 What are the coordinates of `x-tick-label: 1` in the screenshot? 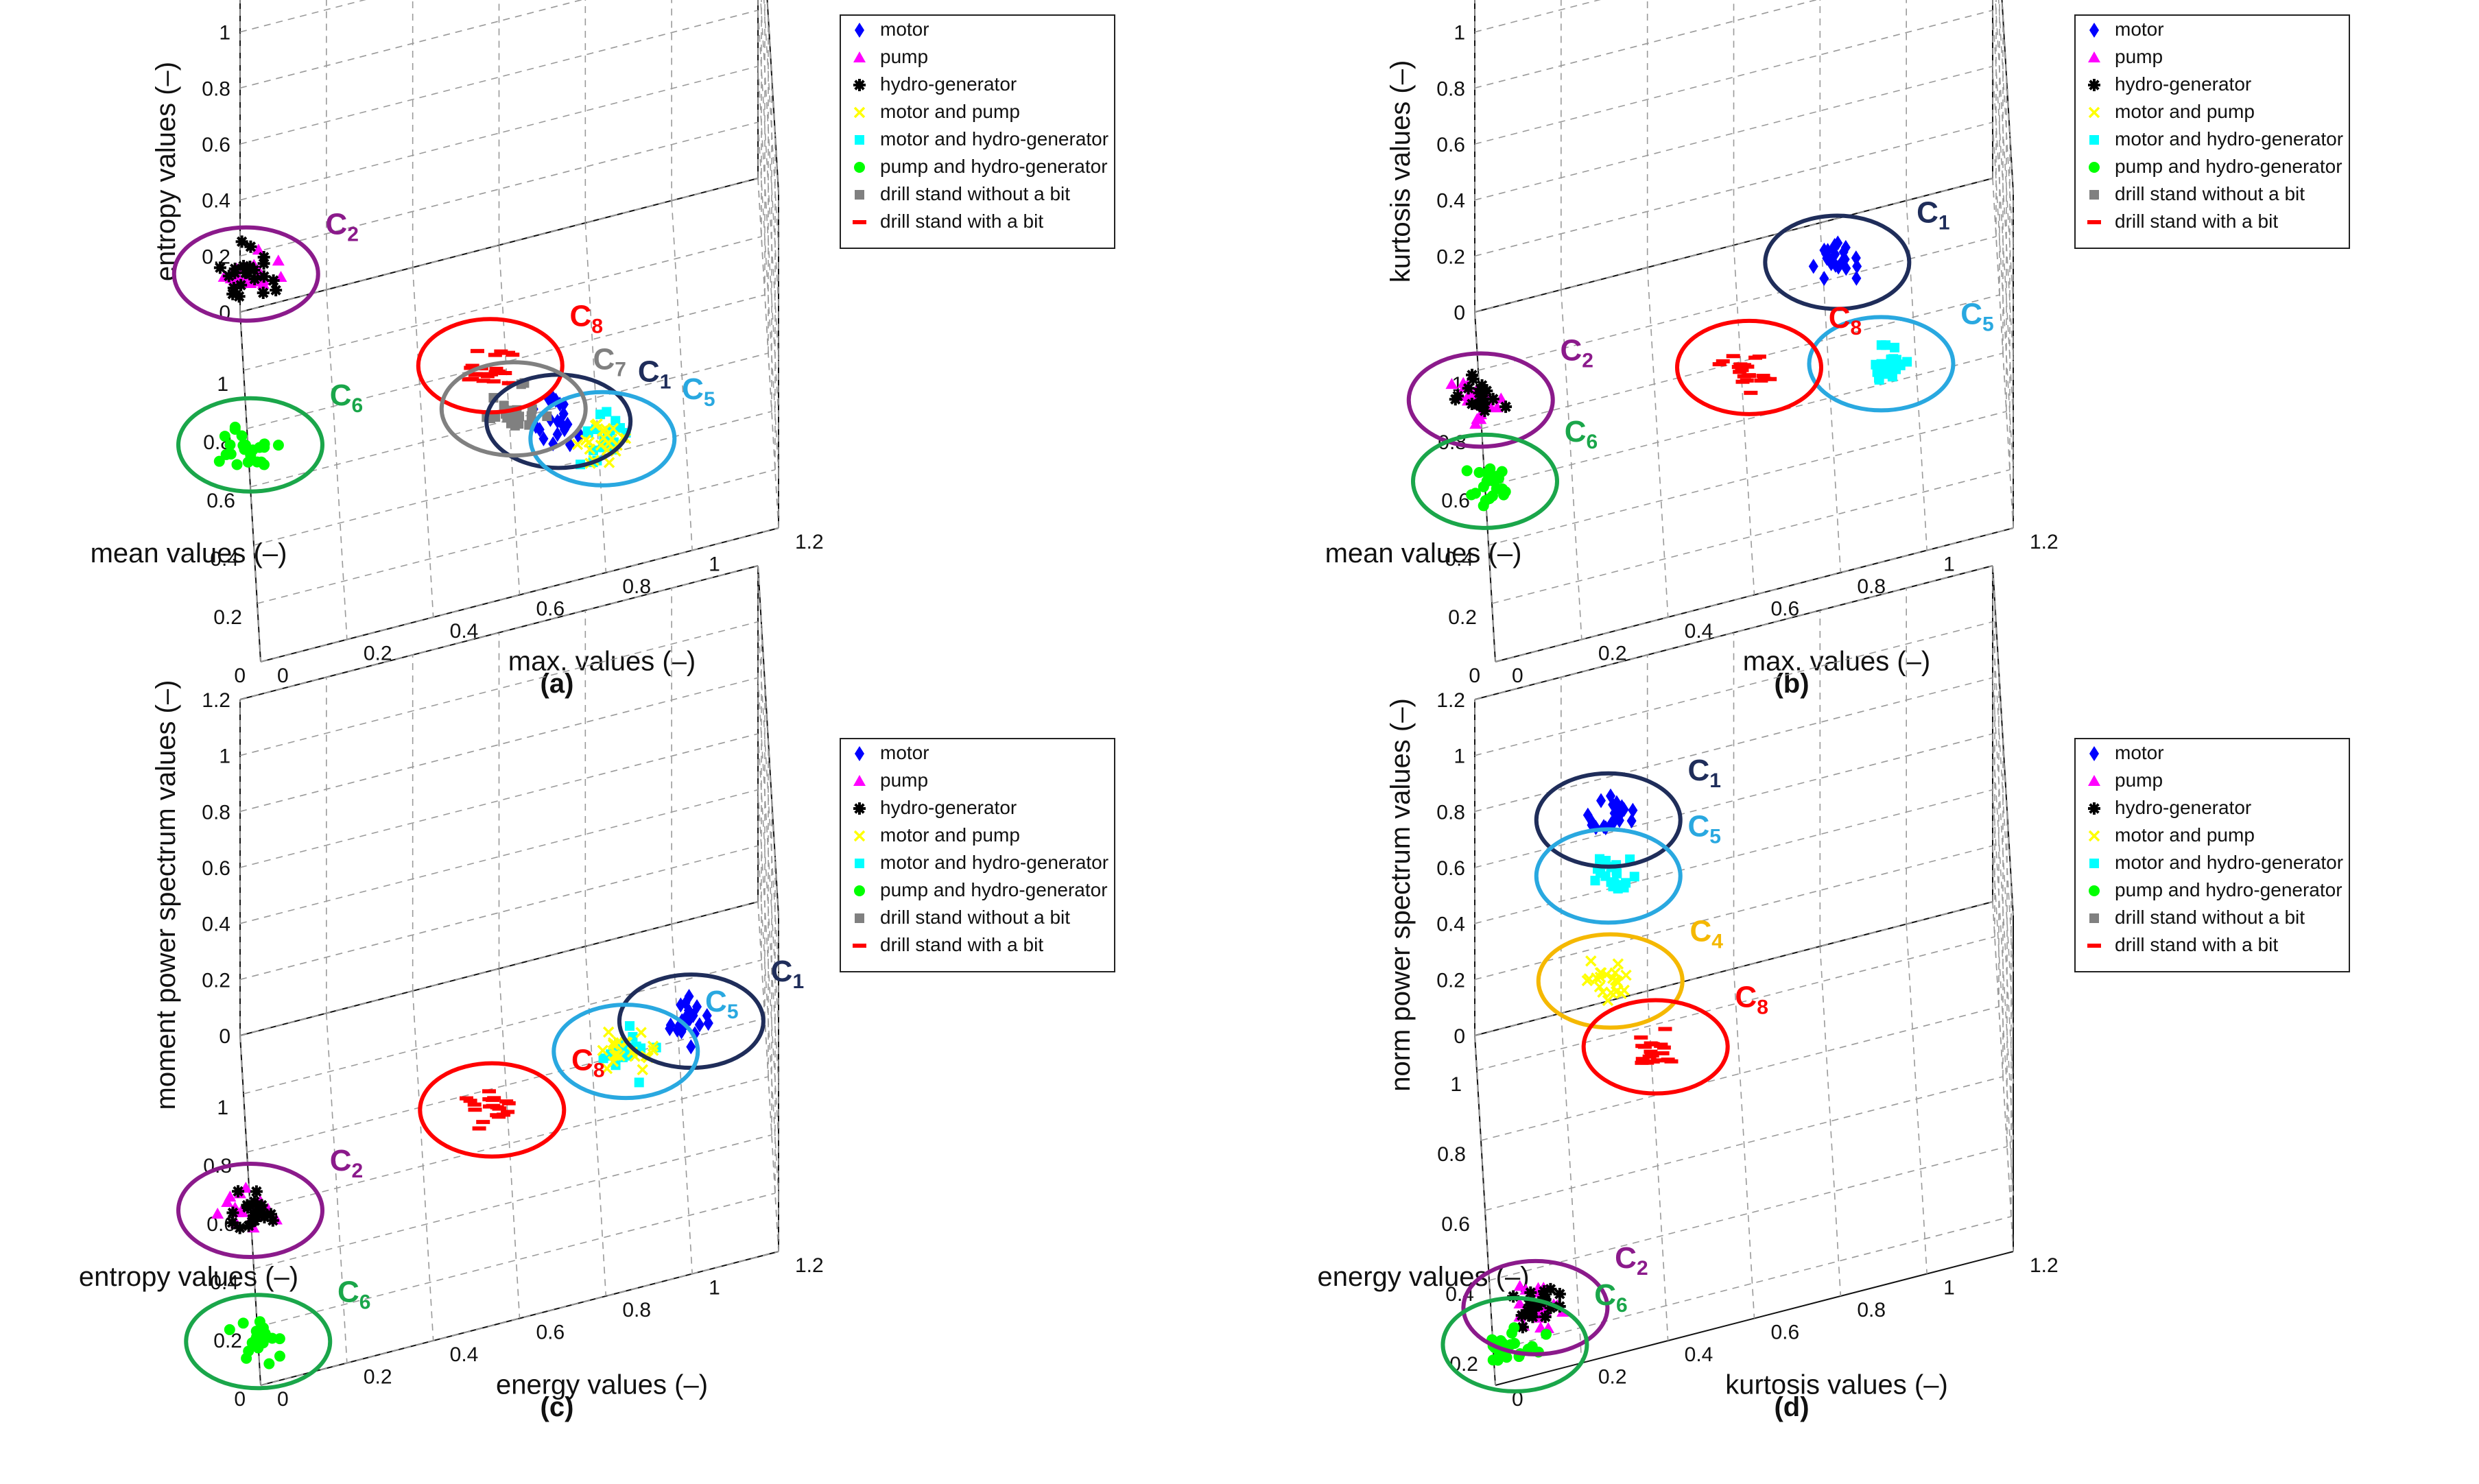 It's located at (222, 384).